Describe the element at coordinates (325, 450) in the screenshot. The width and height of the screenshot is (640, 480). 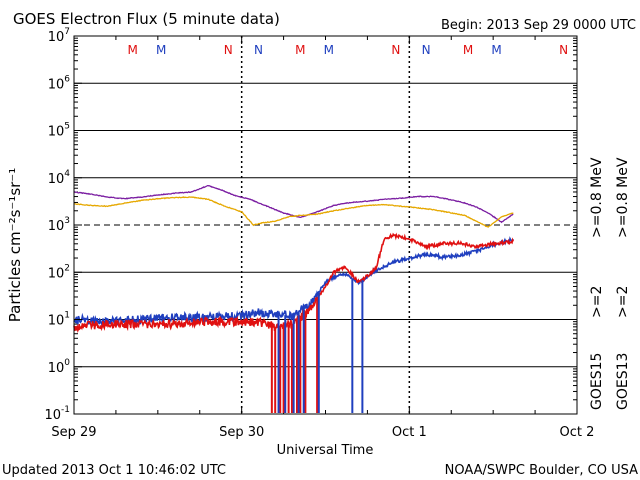
I see `x-axis-label: Universal Time` at that location.